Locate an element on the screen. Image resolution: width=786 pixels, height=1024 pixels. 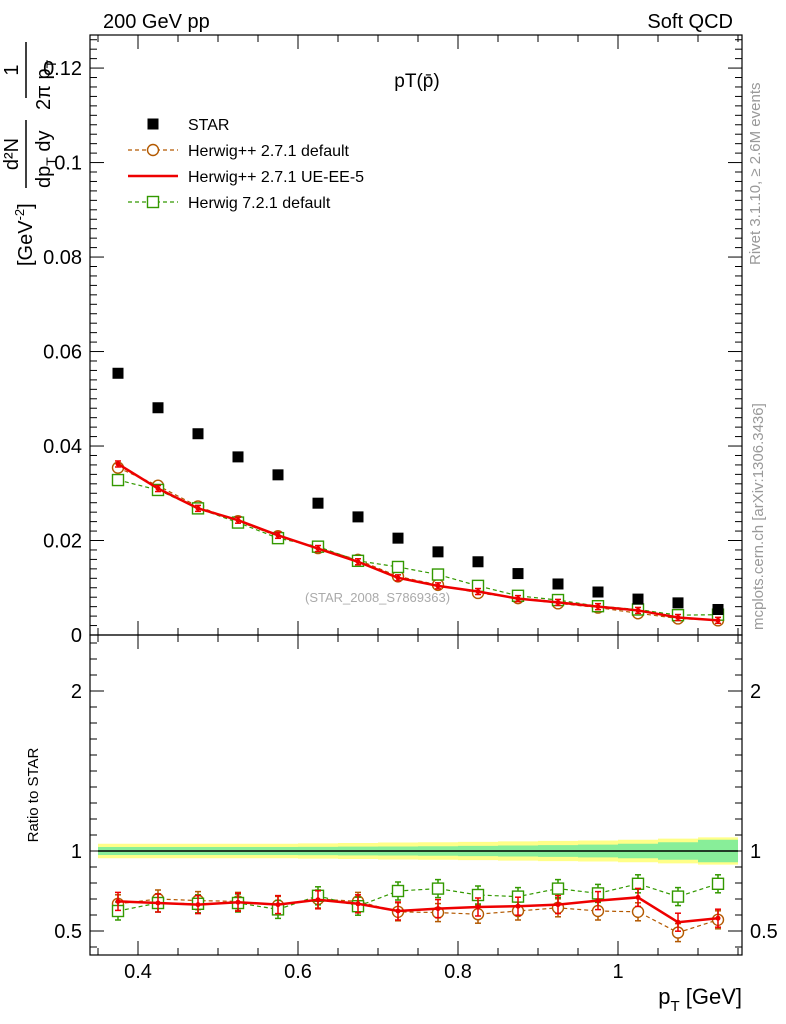
ratio-y-axis-label: Ratio to STAR is located at coordinates (33, 794).